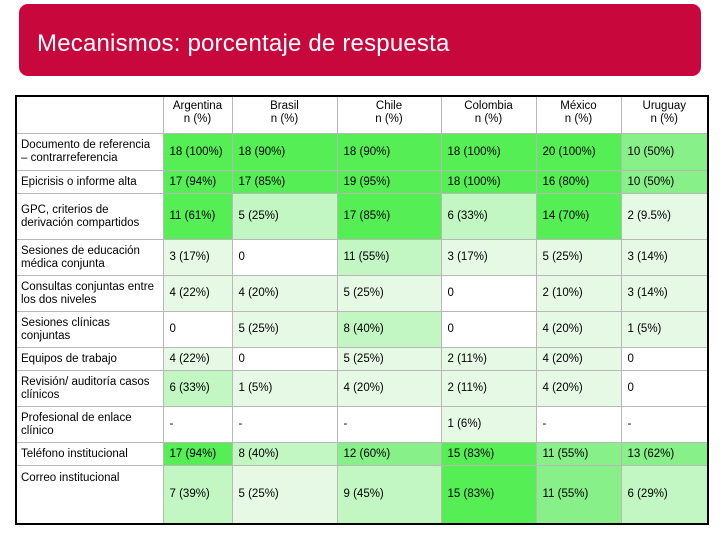  I want to click on title-banner: Mecanismos: porcentaje de respuesta, so click(360, 40).